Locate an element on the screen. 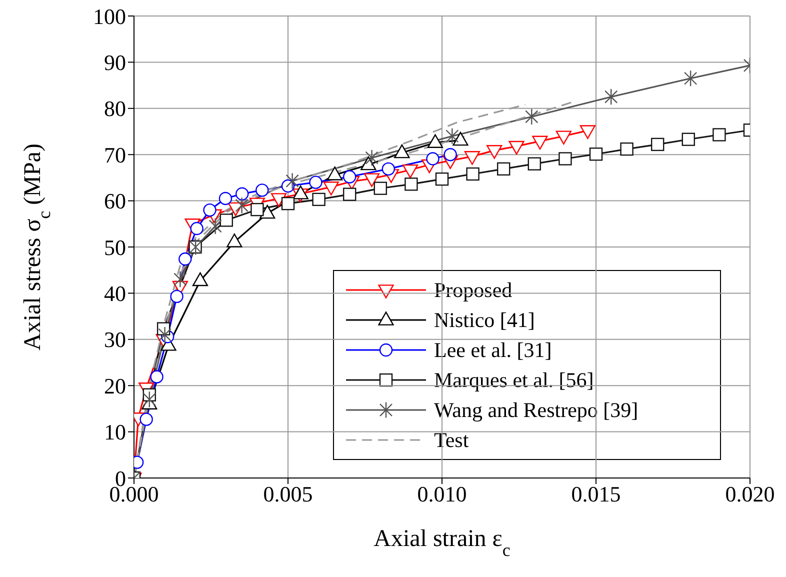  x-tick-label: 0.005 is located at coordinates (288, 494).